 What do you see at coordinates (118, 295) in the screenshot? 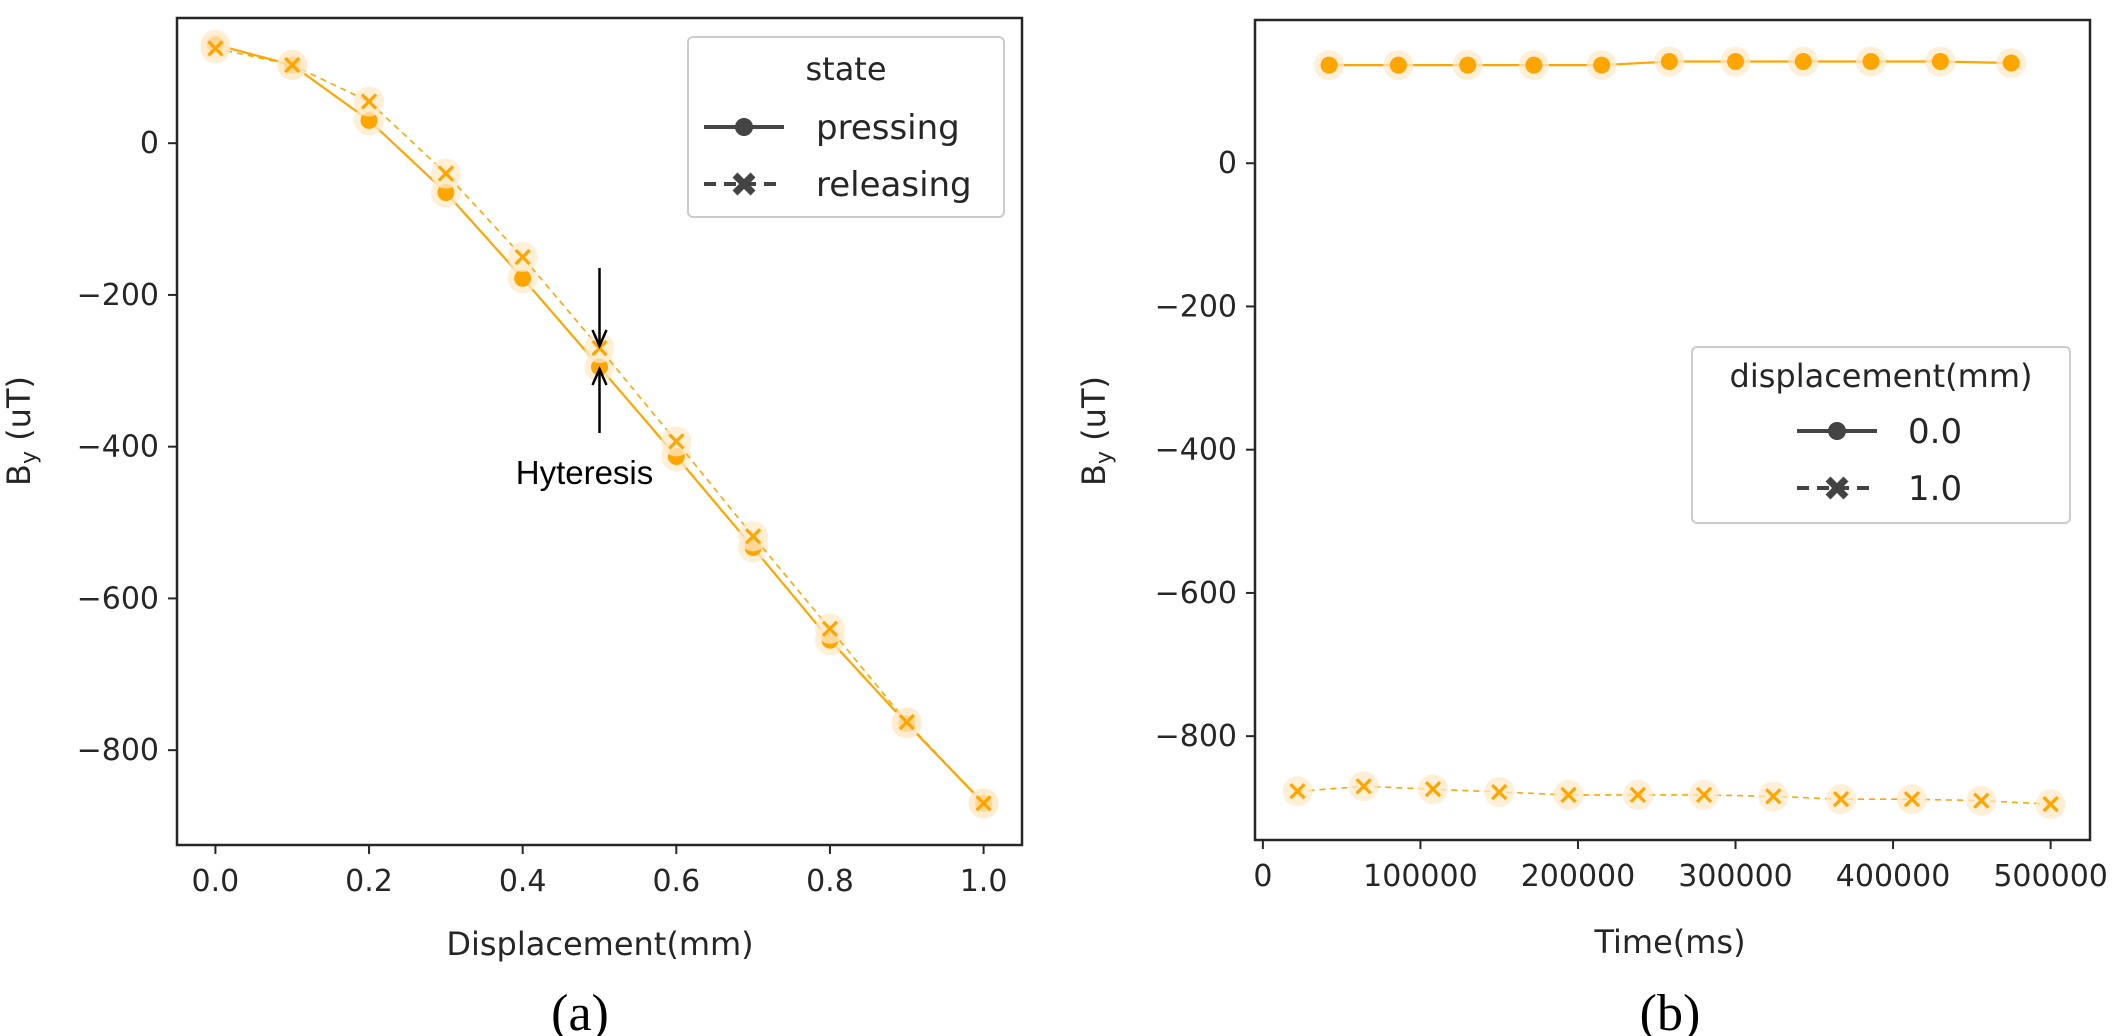
I see `chart-a-y-tick-label: −200` at bounding box center [118, 295].